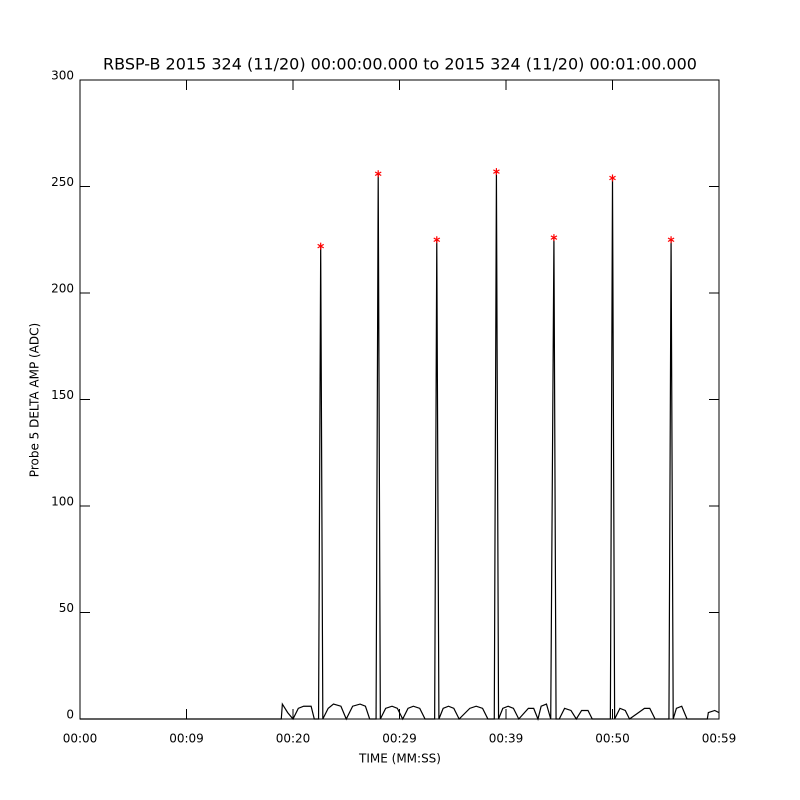 The width and height of the screenshot is (800, 800). I want to click on y-axis-title: Probe 5 DELTA AMP (ADC), so click(35, 400).